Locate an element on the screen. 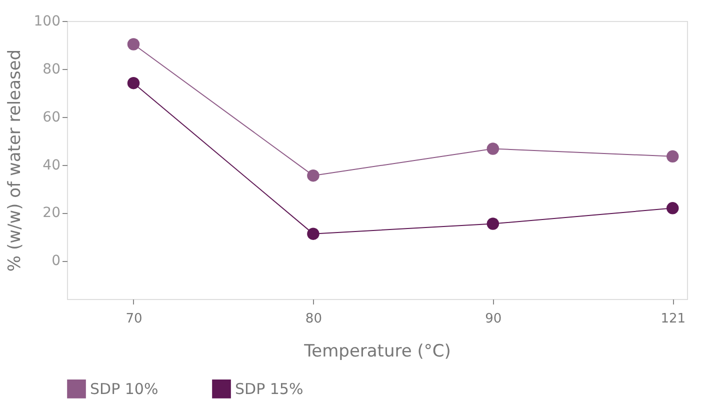  y-tick-label: 20 is located at coordinates (51, 213).